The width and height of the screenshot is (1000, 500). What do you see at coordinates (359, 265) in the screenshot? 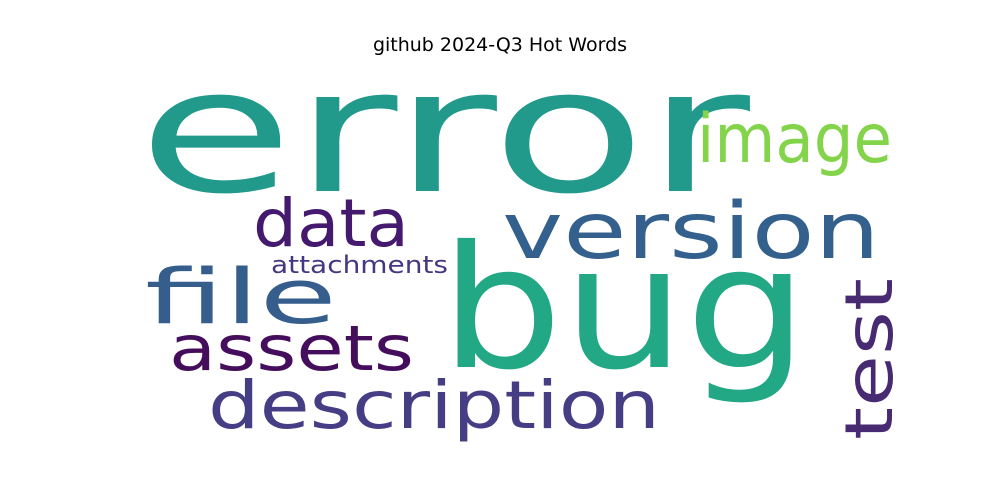
I see `word-attachments: attachments` at bounding box center [359, 265].